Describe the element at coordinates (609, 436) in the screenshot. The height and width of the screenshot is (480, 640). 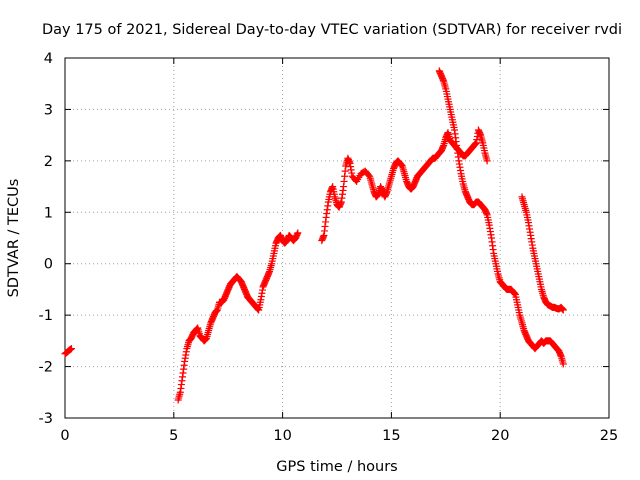
I see `x-tick-label: 25` at that location.